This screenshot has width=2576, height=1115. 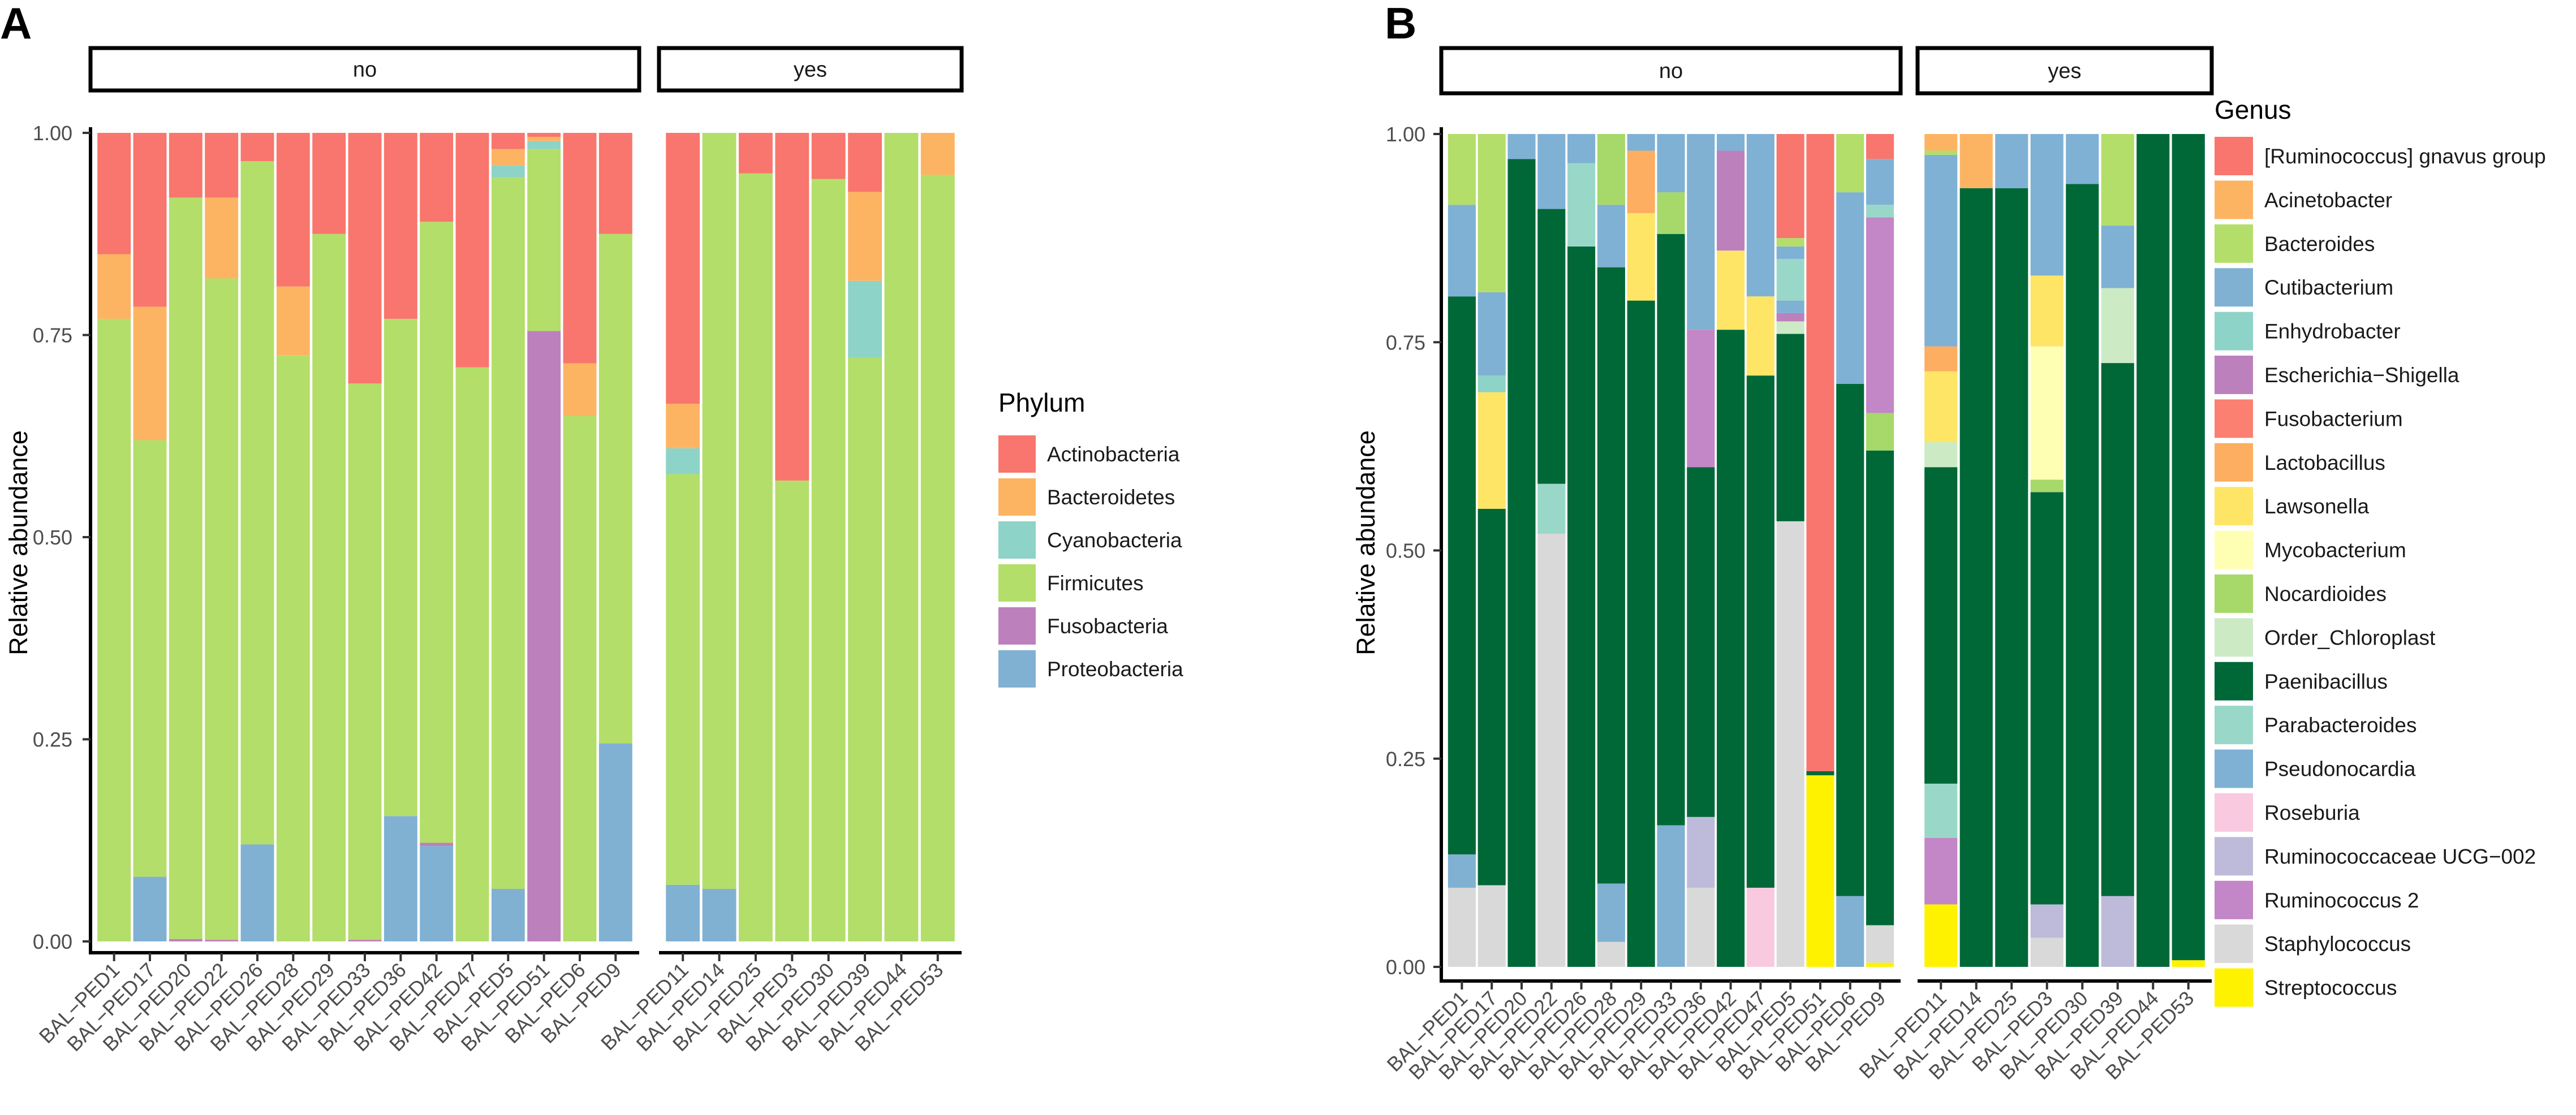 What do you see at coordinates (16, 24) in the screenshot?
I see `panel-letter: A` at bounding box center [16, 24].